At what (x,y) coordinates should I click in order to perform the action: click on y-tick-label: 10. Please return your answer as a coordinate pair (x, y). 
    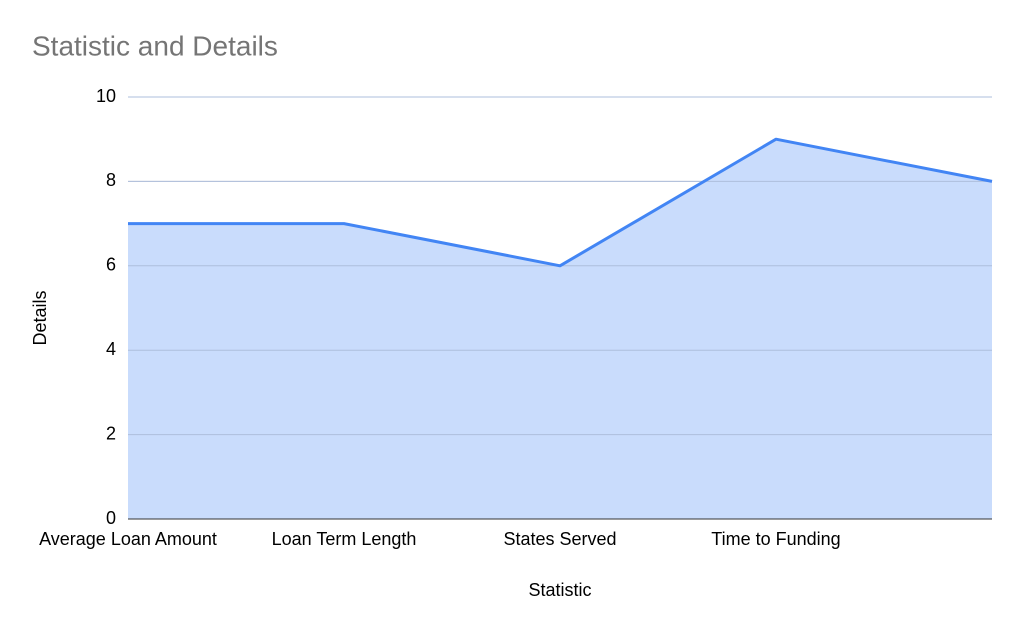
    Looking at the image, I should click on (106, 96).